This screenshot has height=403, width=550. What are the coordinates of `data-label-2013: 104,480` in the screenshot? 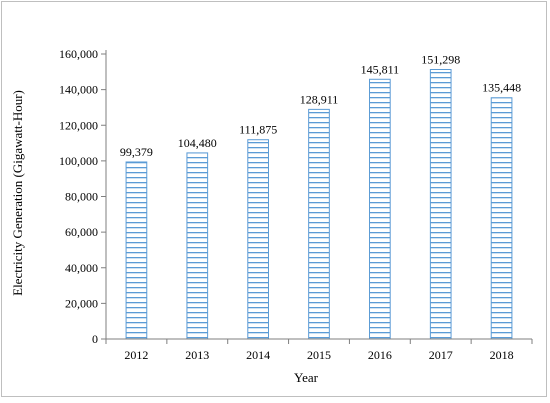 It's located at (197, 143).